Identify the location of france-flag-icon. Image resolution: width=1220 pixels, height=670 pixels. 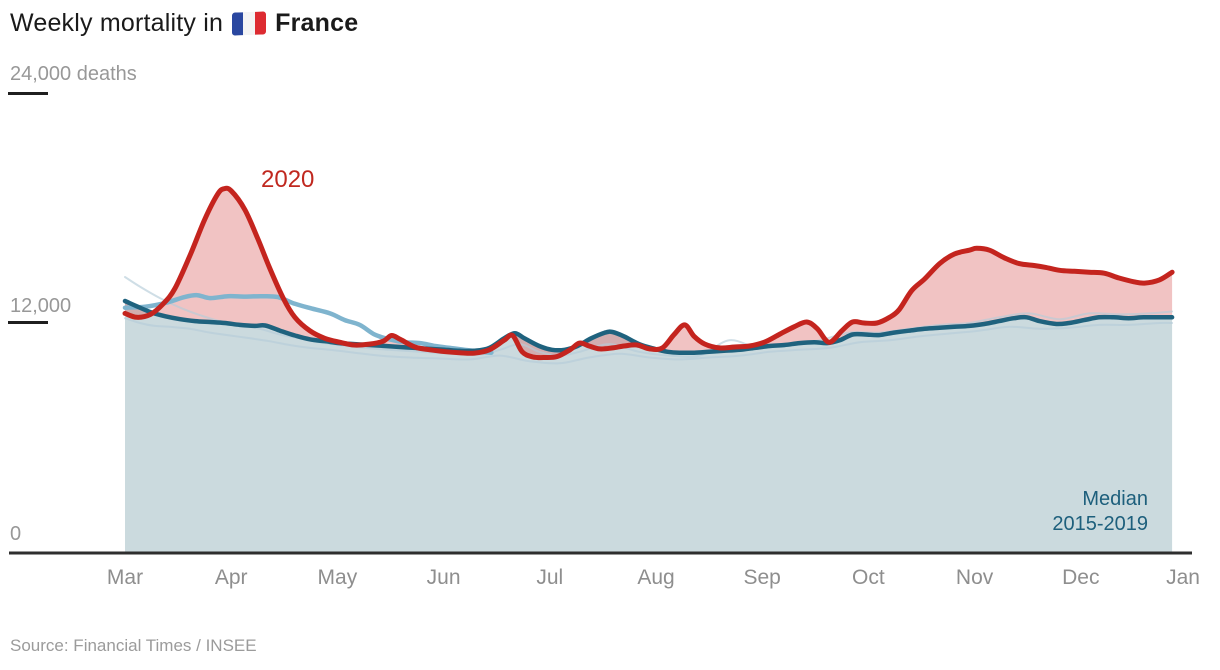
(249, 23).